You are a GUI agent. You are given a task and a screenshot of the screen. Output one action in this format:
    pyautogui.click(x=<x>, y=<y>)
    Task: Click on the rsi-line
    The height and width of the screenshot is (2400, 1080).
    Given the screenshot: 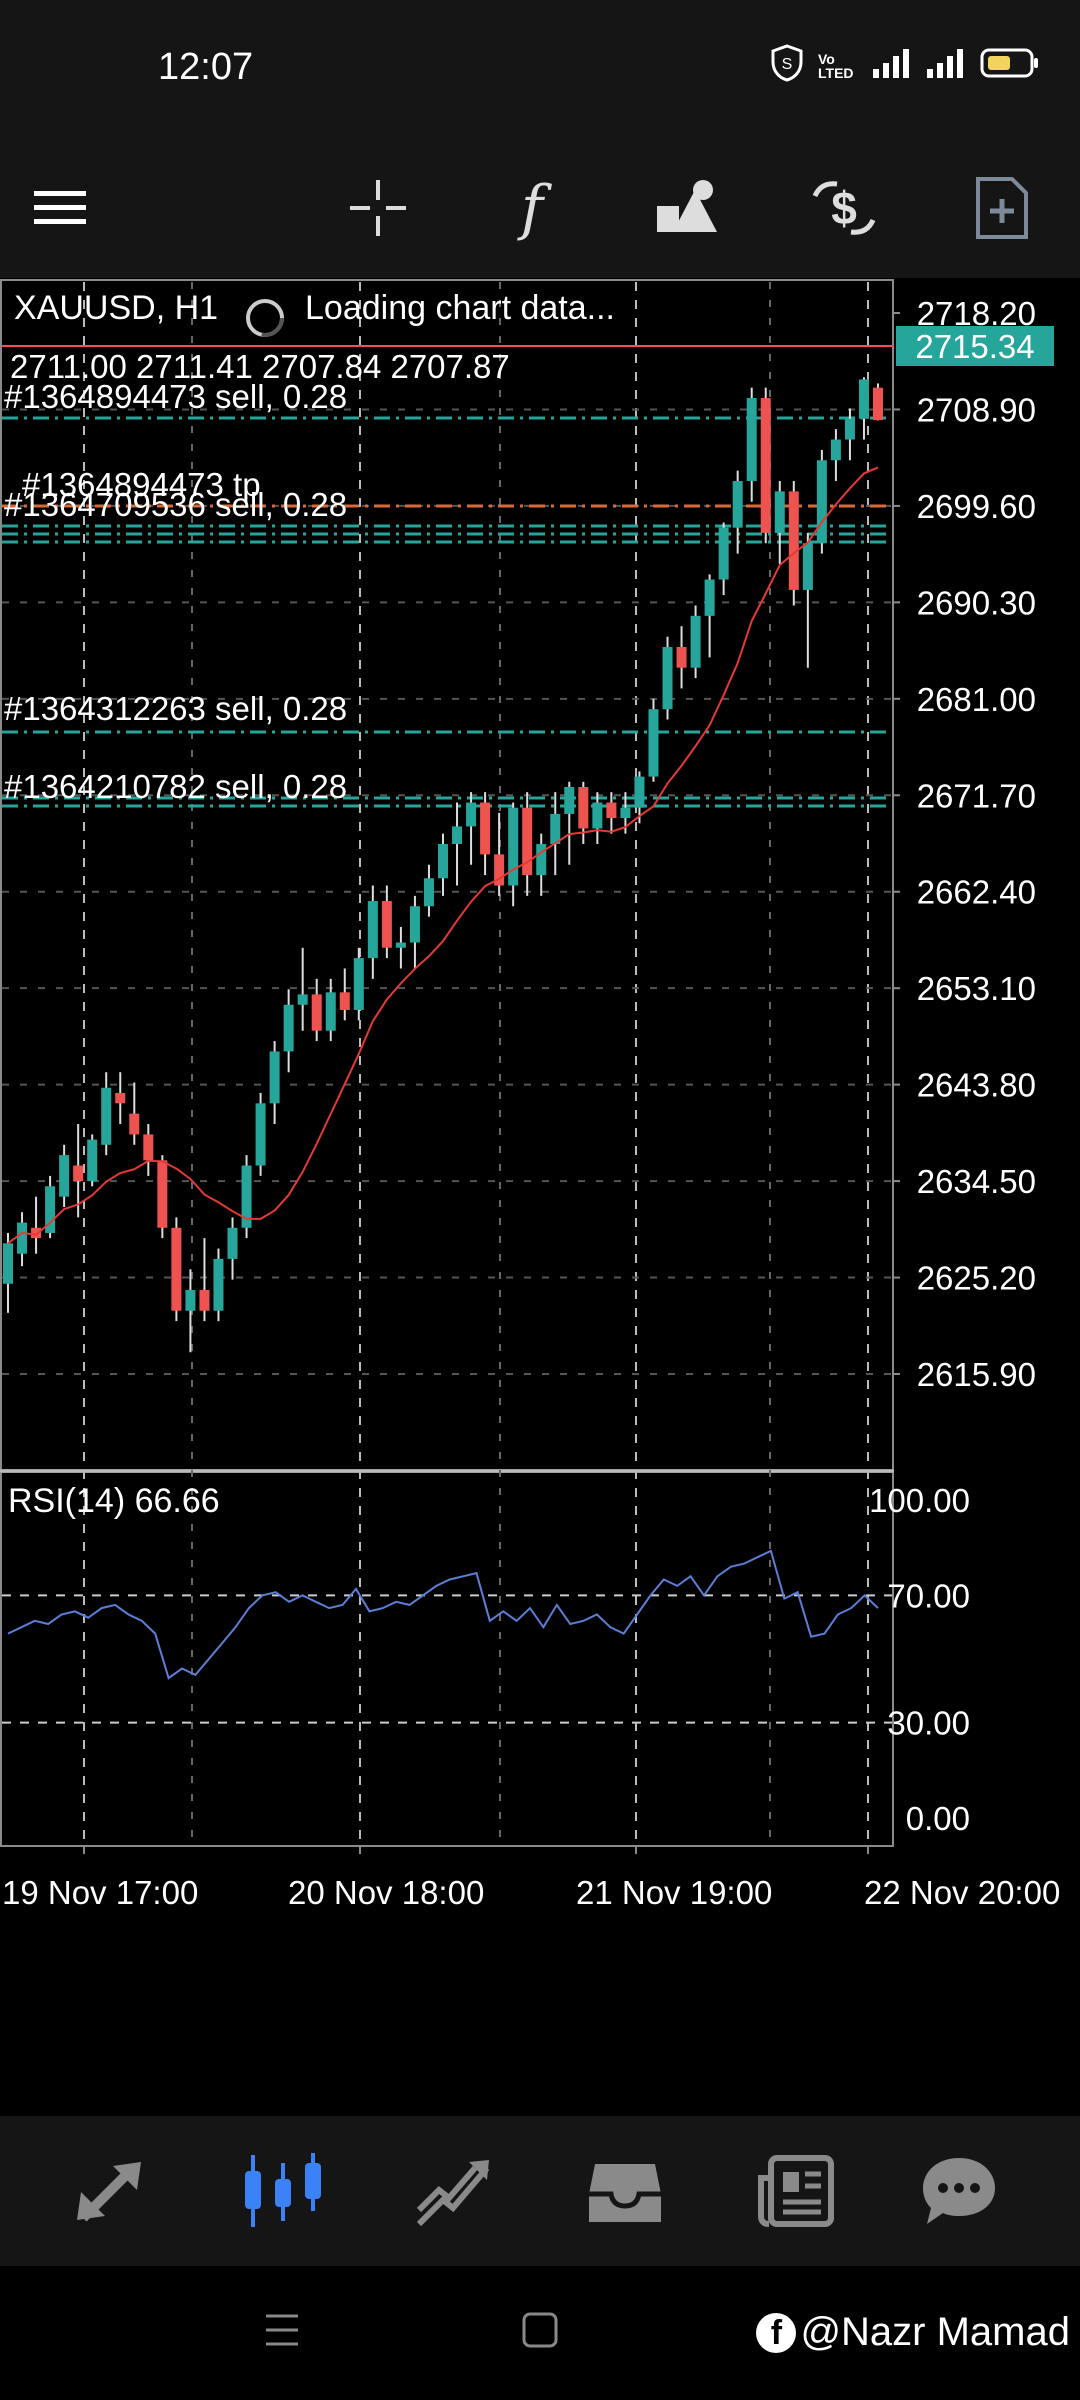 What is the action you would take?
    pyautogui.click(x=443, y=1614)
    